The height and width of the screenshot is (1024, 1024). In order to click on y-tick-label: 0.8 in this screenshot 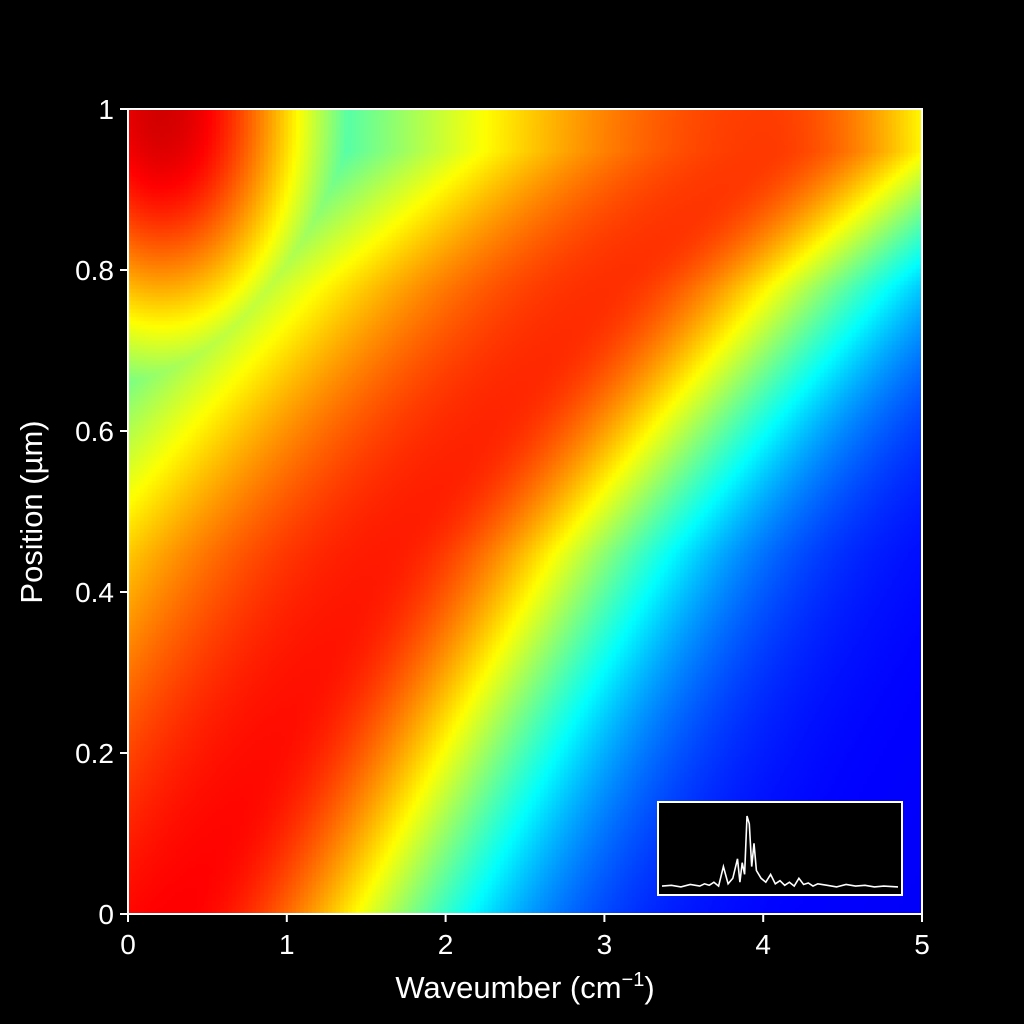, I will do `click(94, 270)`.